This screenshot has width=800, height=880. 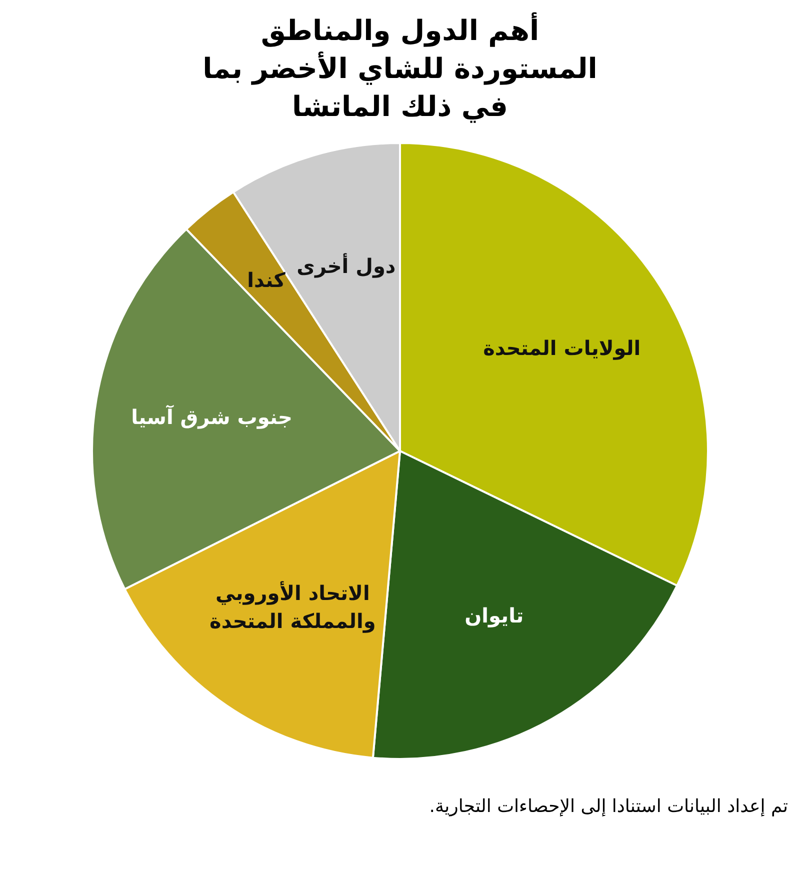 What do you see at coordinates (266, 280) in the screenshot?
I see `slice-label: كندا` at bounding box center [266, 280].